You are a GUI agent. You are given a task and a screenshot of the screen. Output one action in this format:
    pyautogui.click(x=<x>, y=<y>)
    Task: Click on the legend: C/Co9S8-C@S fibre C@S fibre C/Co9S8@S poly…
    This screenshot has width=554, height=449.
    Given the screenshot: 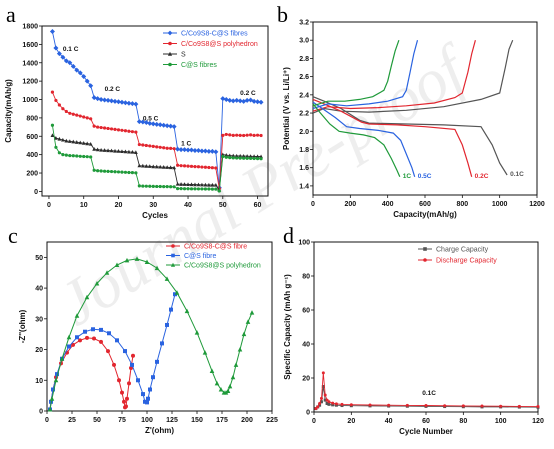 What is the action you would take?
    pyautogui.click(x=213, y=257)
    